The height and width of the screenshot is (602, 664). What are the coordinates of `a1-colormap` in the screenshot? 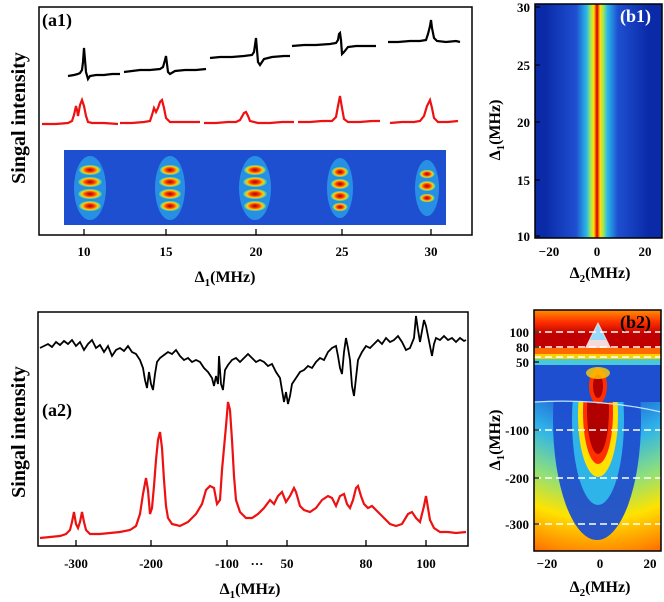 It's located at (255, 187).